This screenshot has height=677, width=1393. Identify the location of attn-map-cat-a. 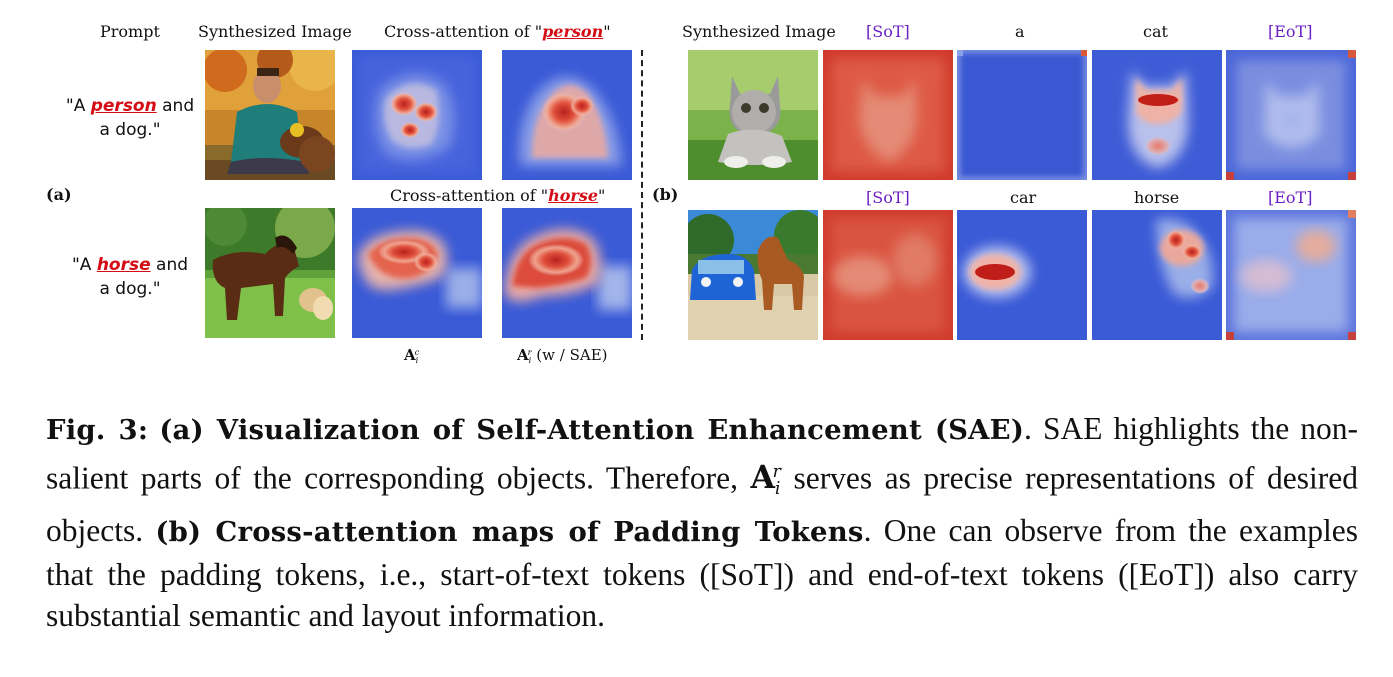
(1022, 115).